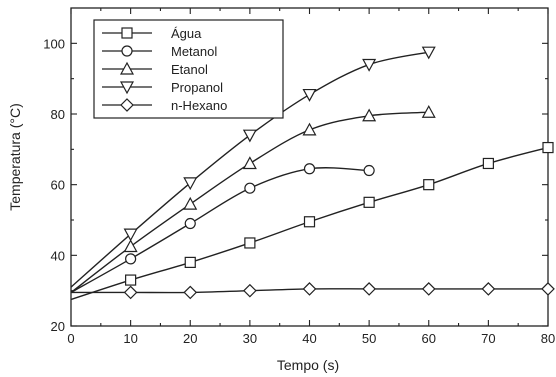 The width and height of the screenshot is (556, 377). What do you see at coordinates (488, 338) in the screenshot?
I see `x-tick-label: 70` at bounding box center [488, 338].